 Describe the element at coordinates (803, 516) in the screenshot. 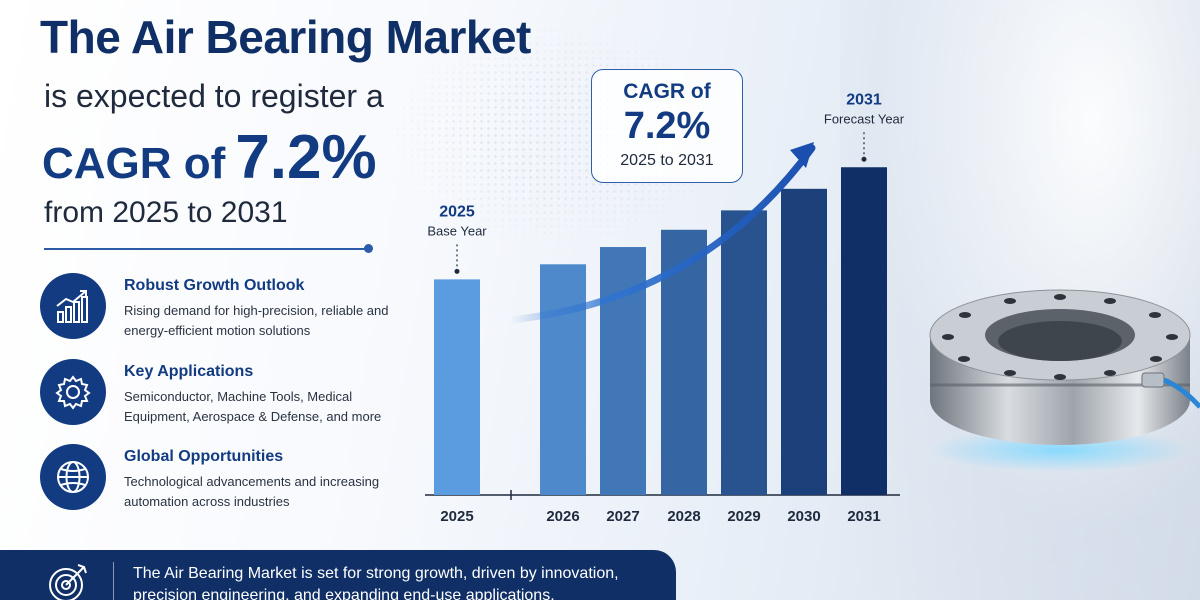

I see `tick-label-2030: 2030` at that location.